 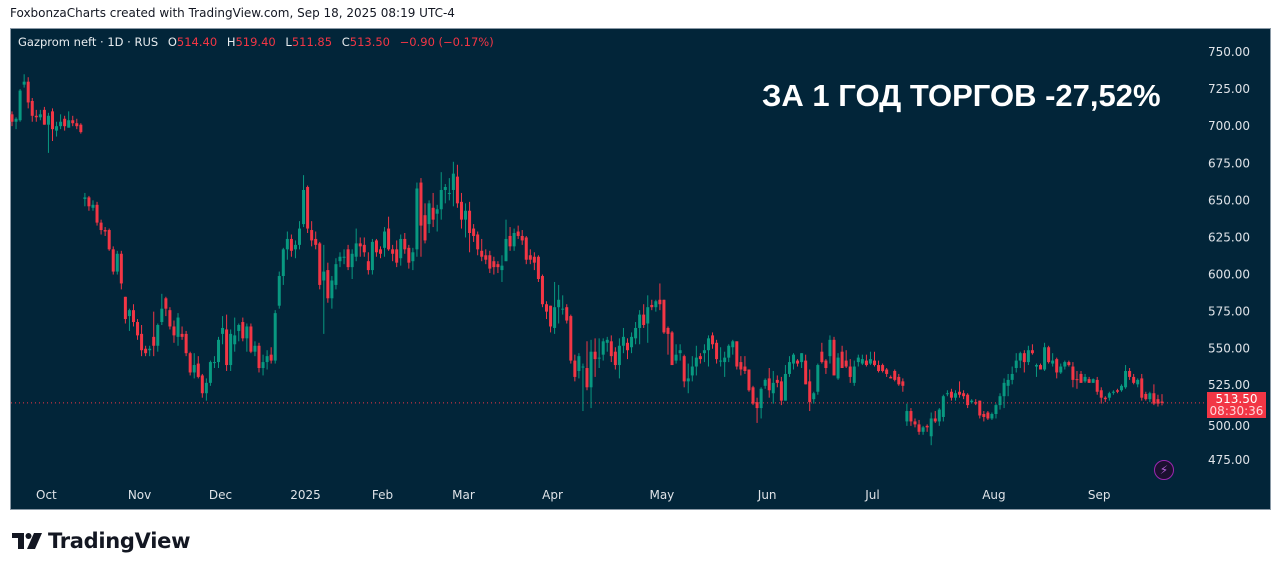 What do you see at coordinates (1229, 460) in the screenshot?
I see `price-tick-label: 475.00` at bounding box center [1229, 460].